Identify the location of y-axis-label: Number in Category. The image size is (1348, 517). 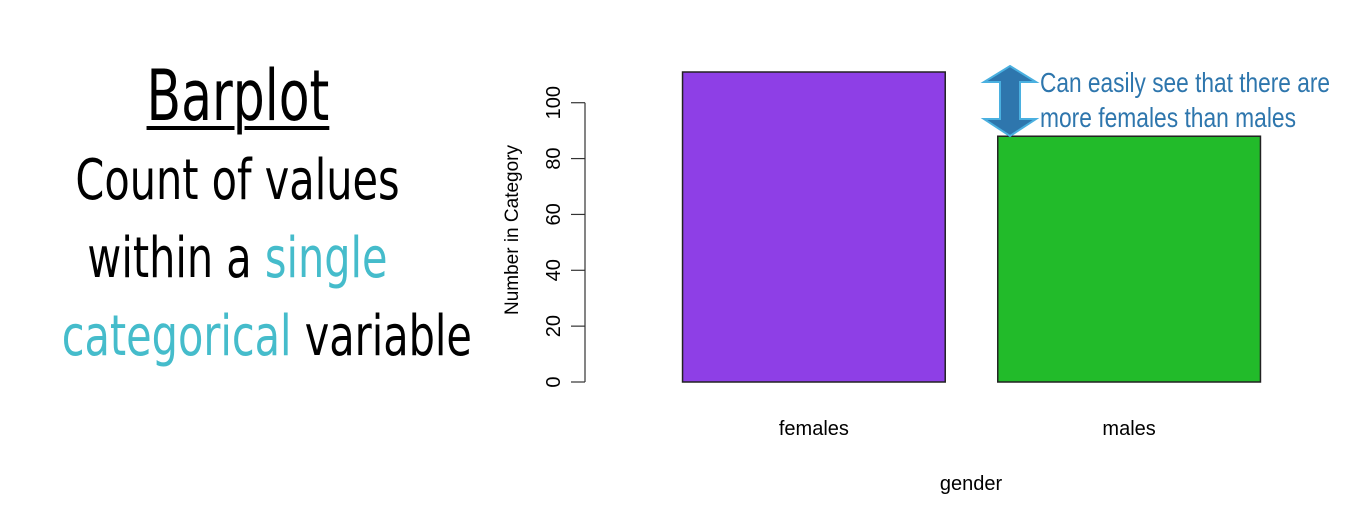
(512, 229).